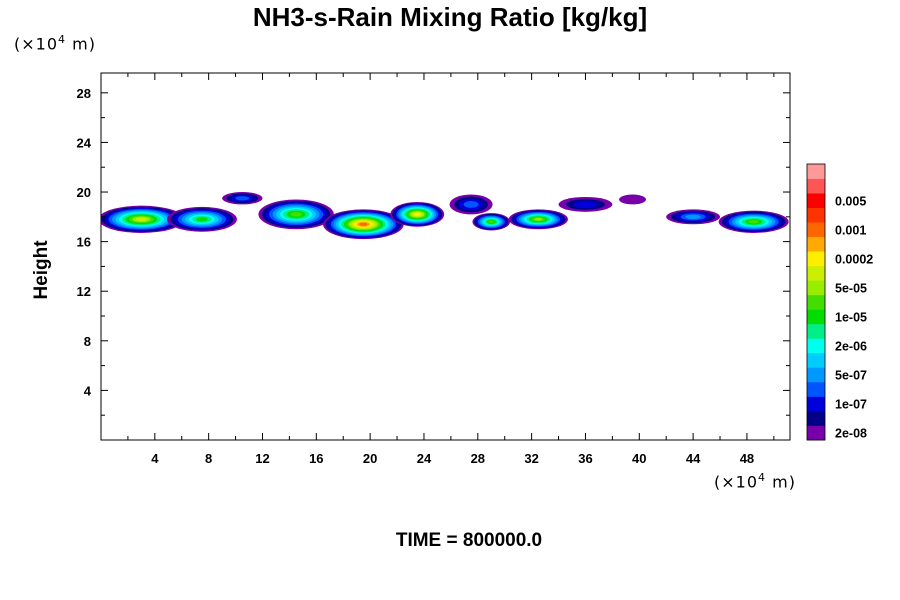 This screenshot has height=600, width=900. What do you see at coordinates (851, 288) in the screenshot?
I see `colorbar-label-5: 5e-05` at bounding box center [851, 288].